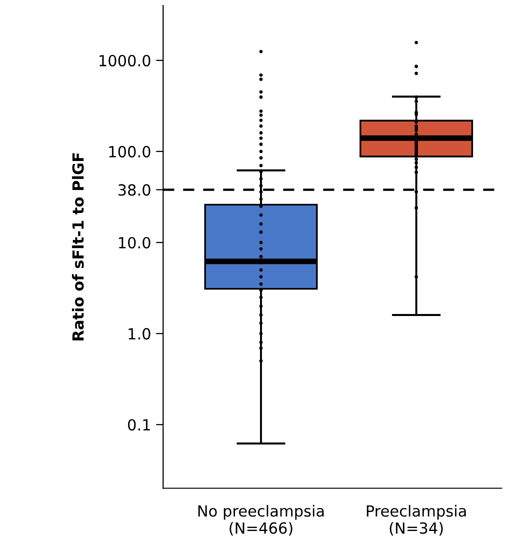  Describe the element at coordinates (134, 190) in the screenshot. I see `y-tick-label: 38.0` at that location.